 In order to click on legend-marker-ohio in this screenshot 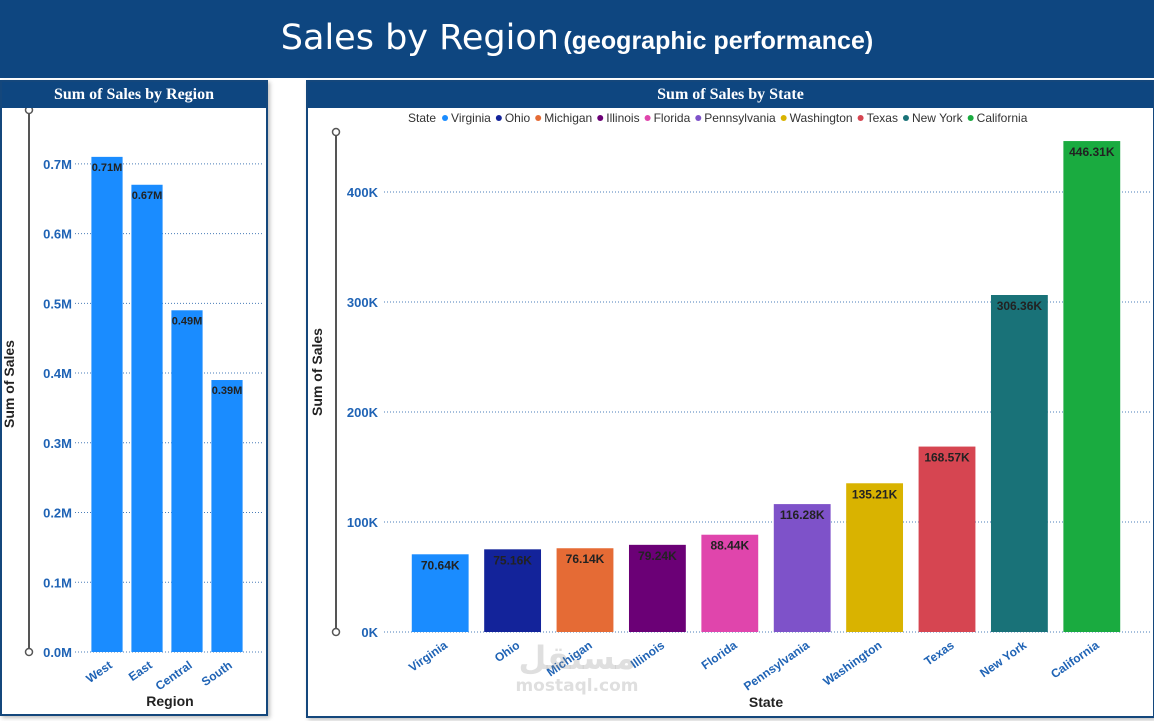, I will do `click(498, 118)`.